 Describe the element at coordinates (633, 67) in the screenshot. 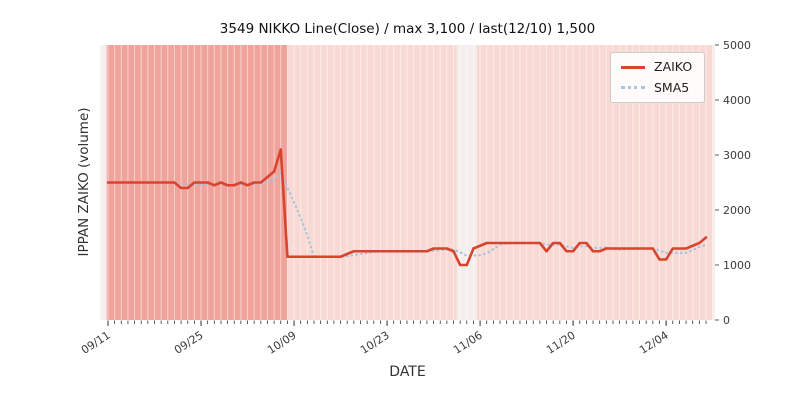

I see `zaiko-line-sample-icon` at that location.